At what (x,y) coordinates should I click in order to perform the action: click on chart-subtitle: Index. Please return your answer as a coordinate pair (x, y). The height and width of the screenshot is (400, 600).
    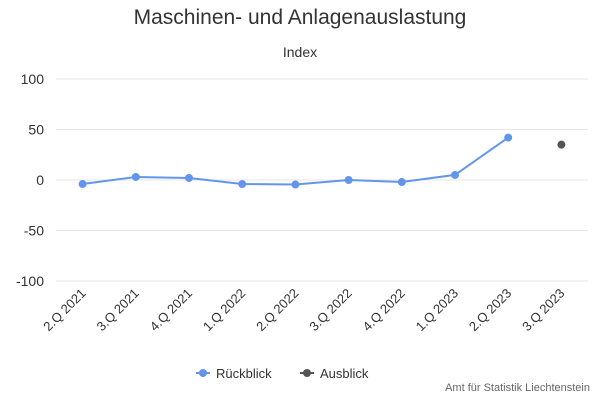
    Looking at the image, I should click on (300, 52).